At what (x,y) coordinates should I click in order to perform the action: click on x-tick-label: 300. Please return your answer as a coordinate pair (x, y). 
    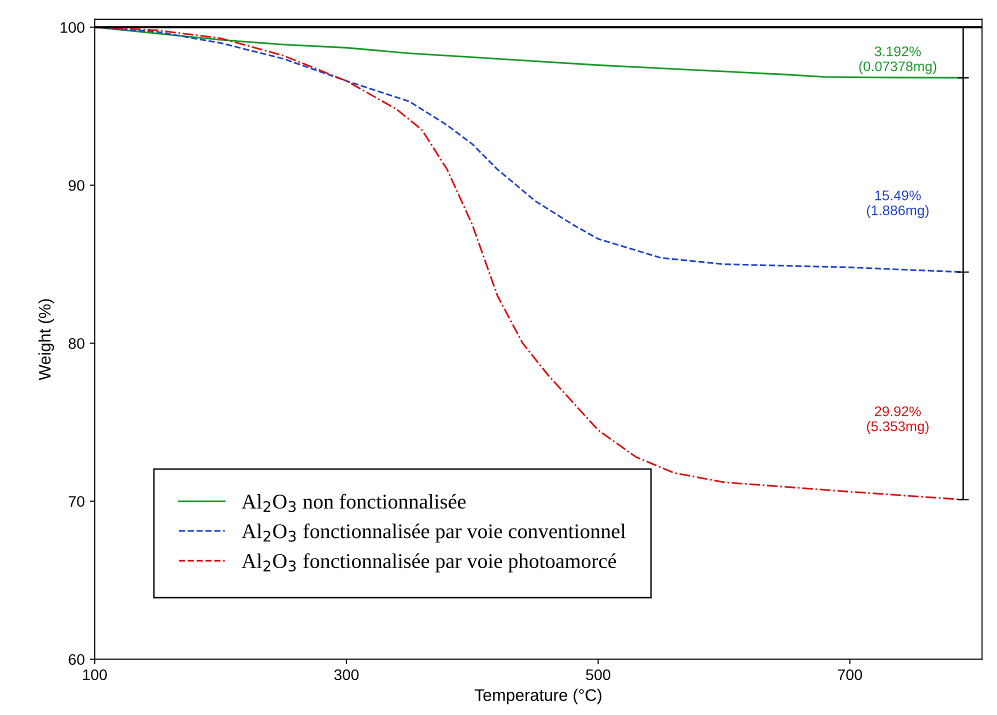
    Looking at the image, I should click on (346, 674).